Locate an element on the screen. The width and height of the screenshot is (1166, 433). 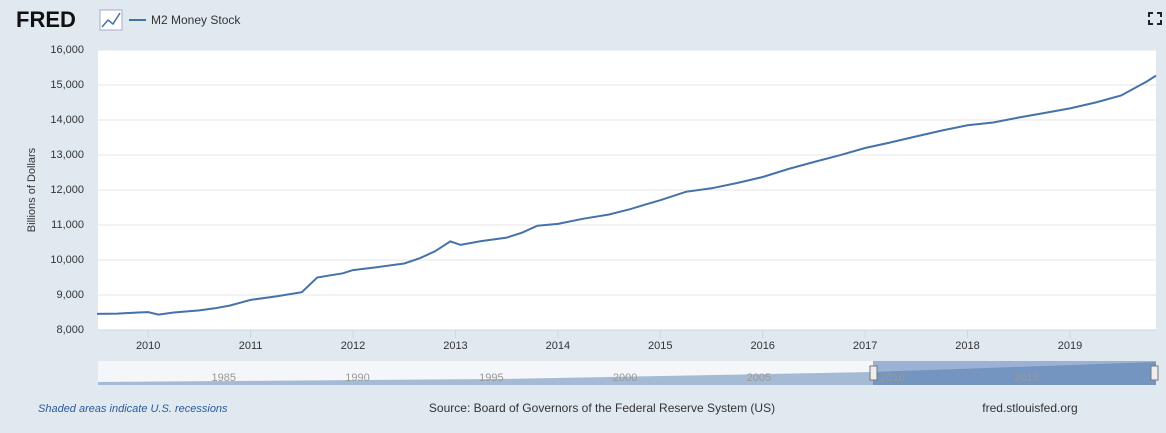
y-tick-label: 8,000 is located at coordinates (70, 330).